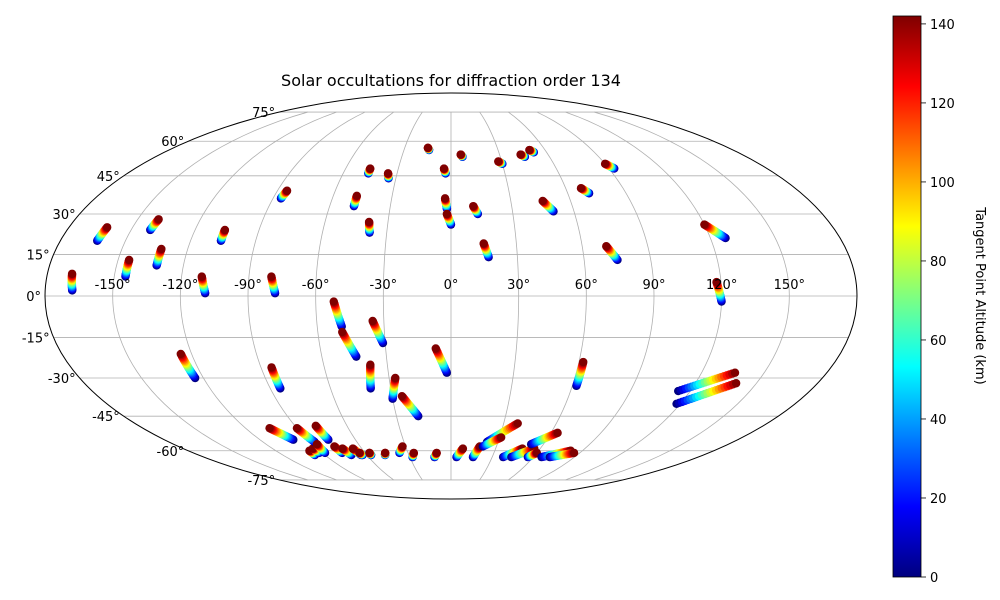  Describe the element at coordinates (942, 183) in the screenshot. I see `colorbar-tick-label: 100` at that location.